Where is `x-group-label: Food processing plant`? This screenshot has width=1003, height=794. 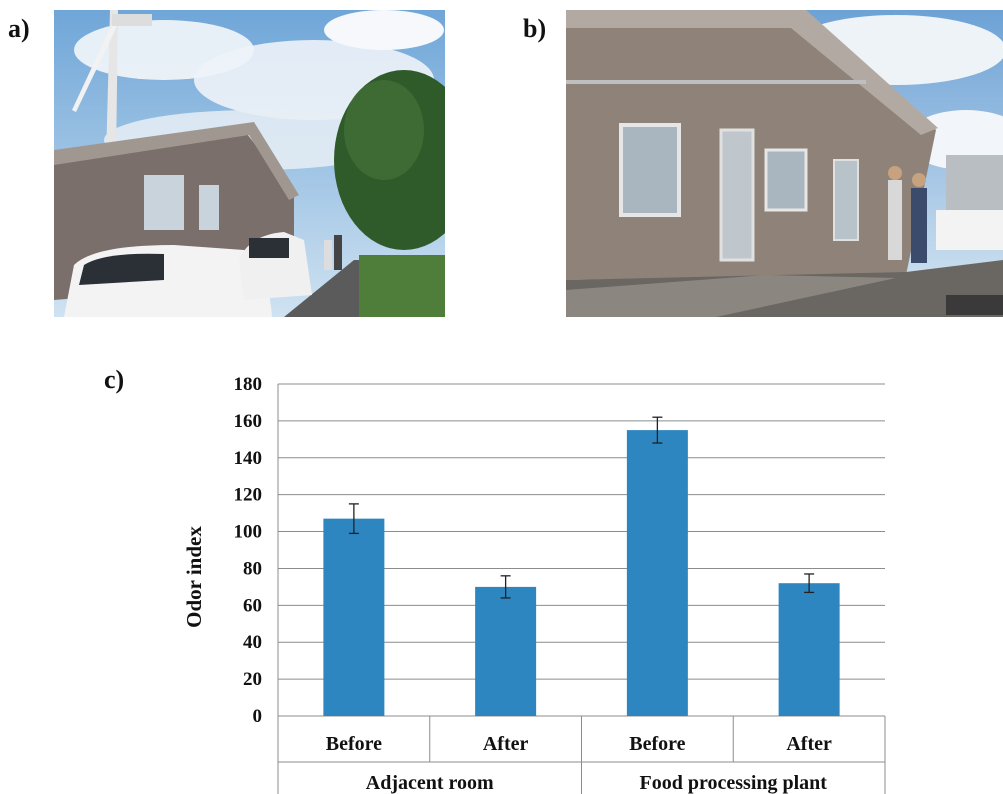 x-group-label: Food processing plant is located at coordinates (734, 783).